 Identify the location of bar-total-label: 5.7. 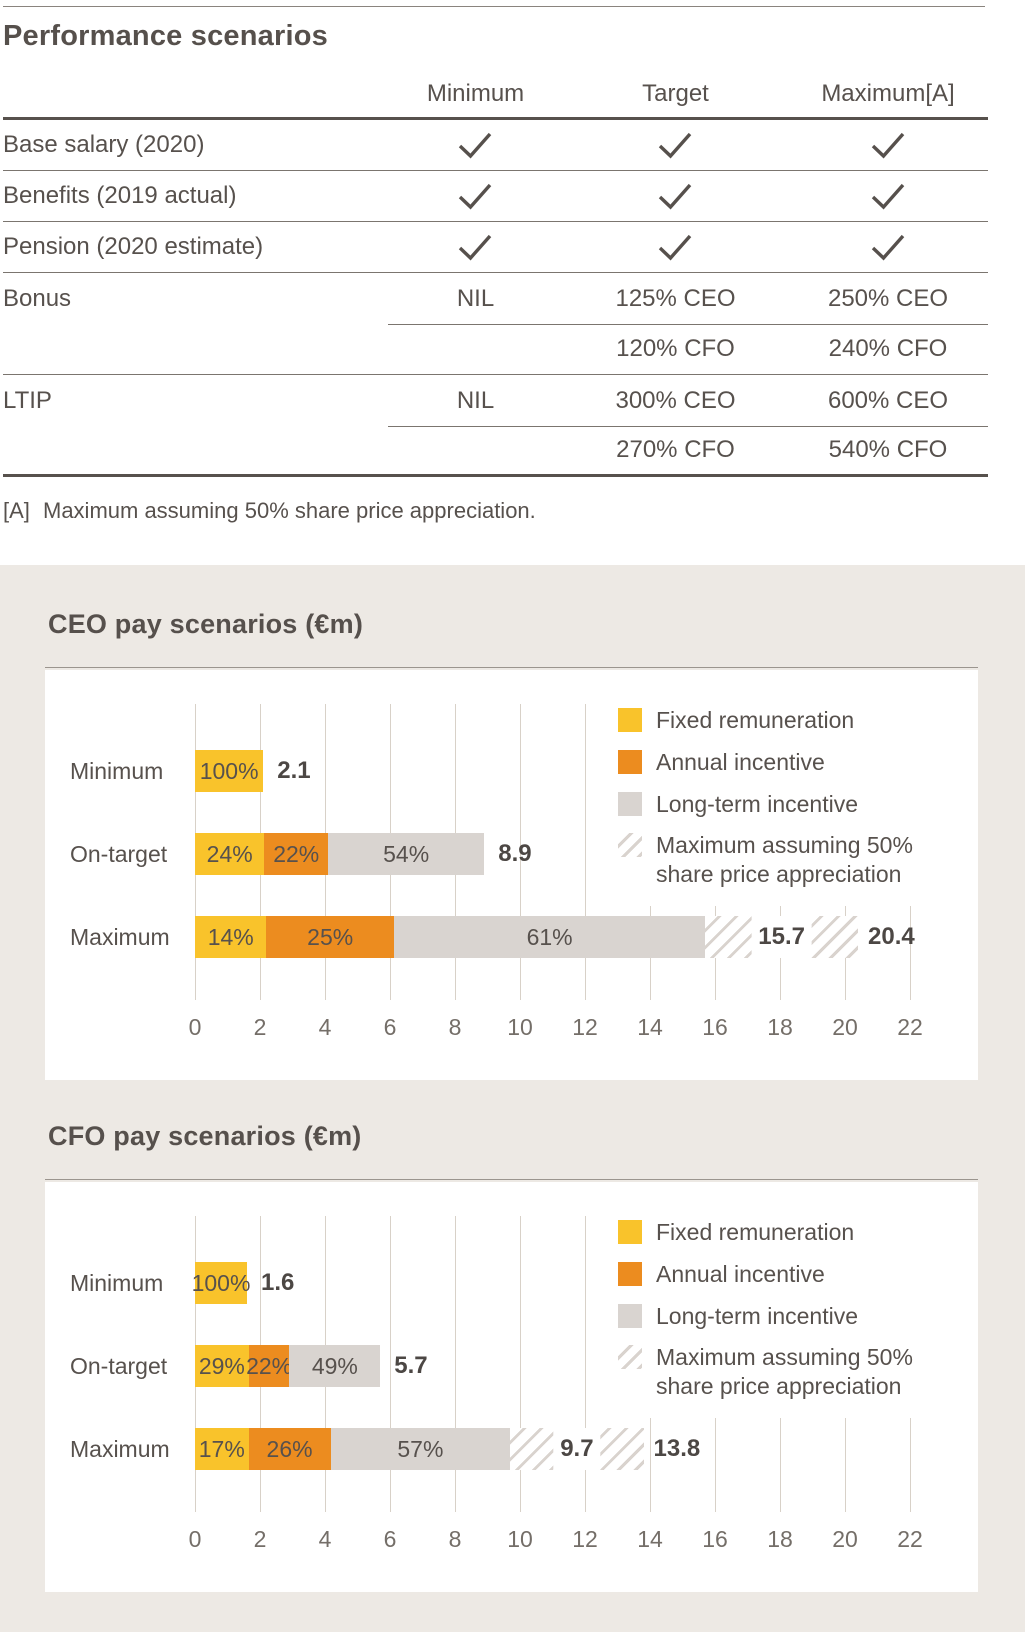
(411, 1365).